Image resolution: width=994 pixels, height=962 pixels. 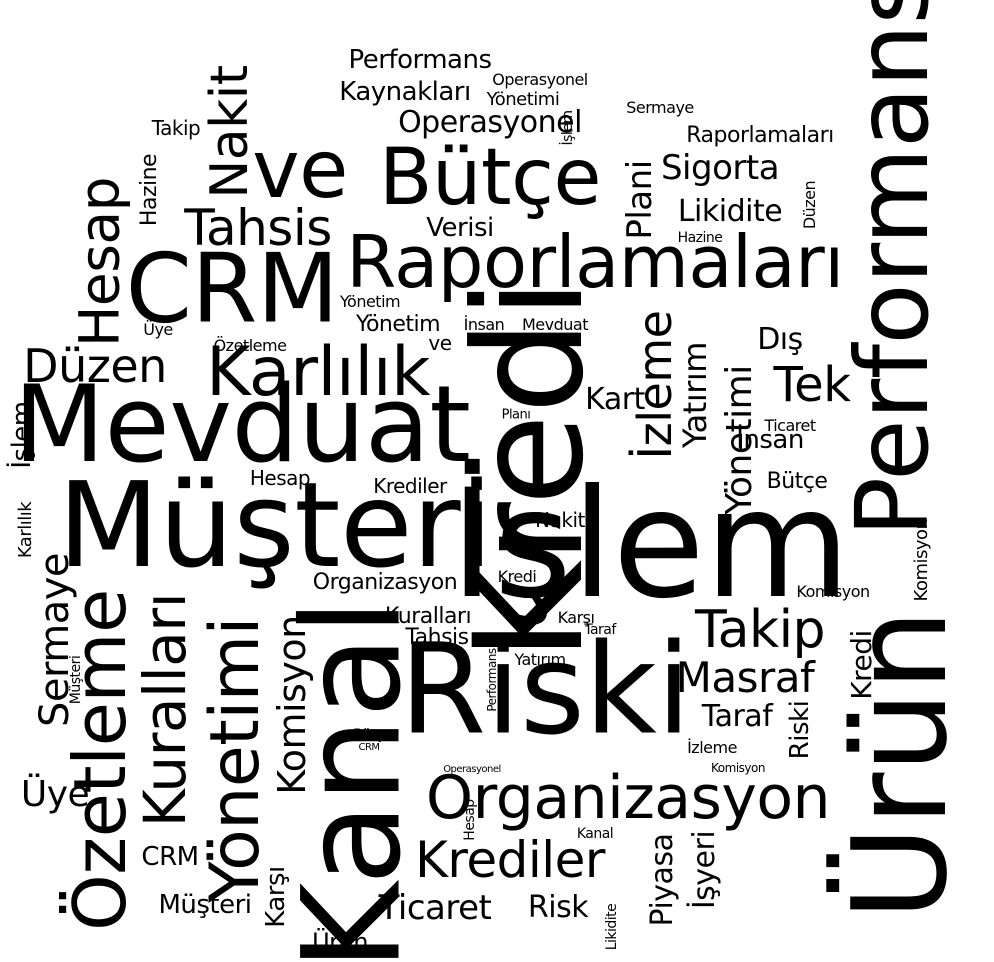 I want to click on word: Planı, so click(x=516, y=415).